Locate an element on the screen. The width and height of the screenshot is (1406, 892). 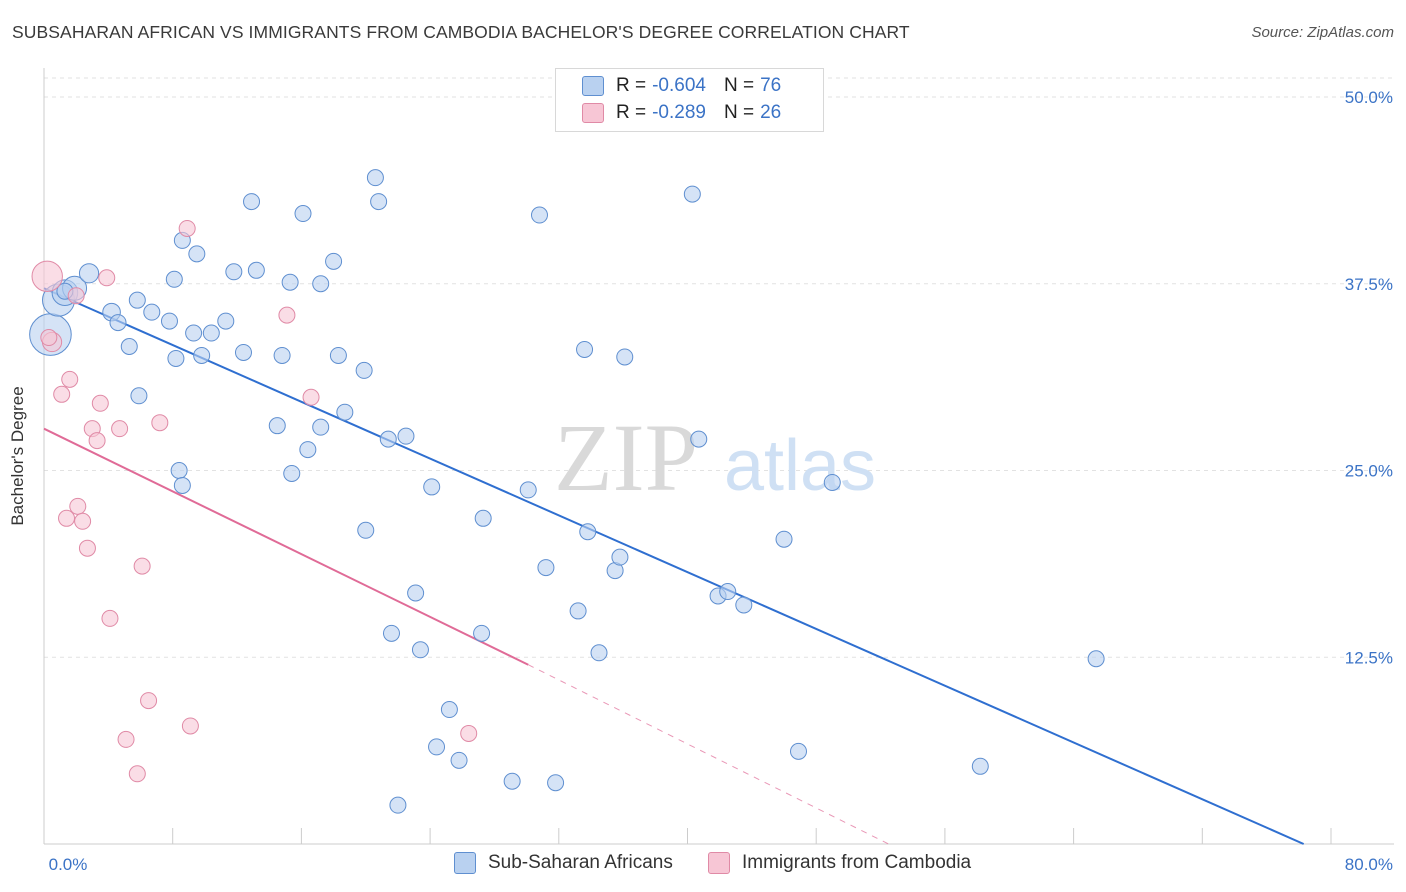
series-label-cambodia: Immigrants from Cambodia is located at coordinates (857, 862).